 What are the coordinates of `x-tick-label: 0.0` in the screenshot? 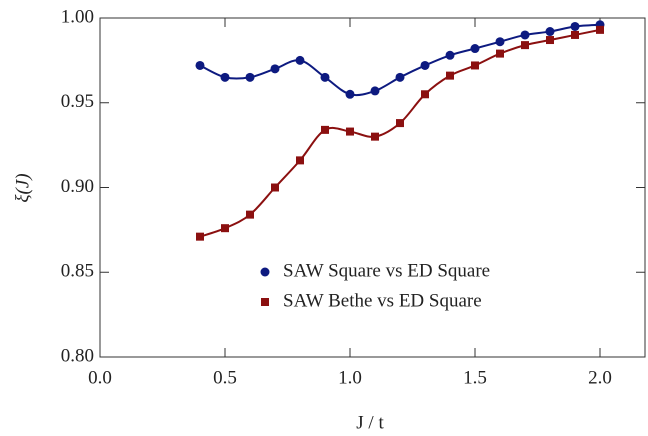 It's located at (100, 377).